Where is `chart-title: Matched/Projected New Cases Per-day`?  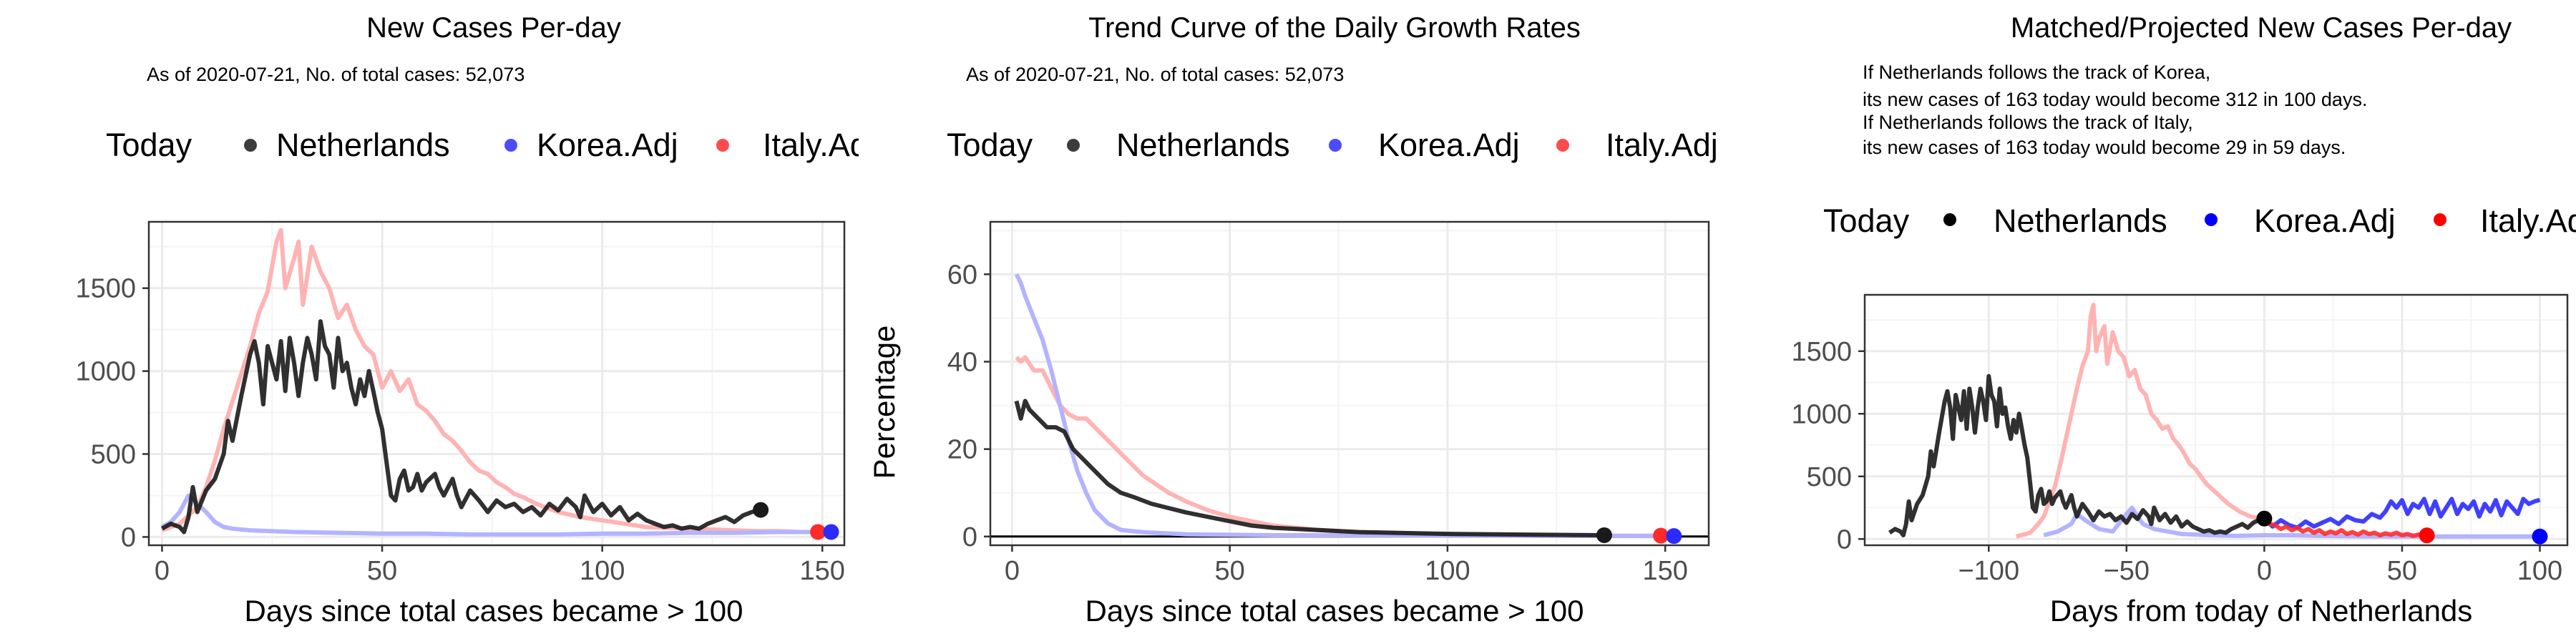 chart-title: Matched/Projected New Cases Per-day is located at coordinates (2261, 28).